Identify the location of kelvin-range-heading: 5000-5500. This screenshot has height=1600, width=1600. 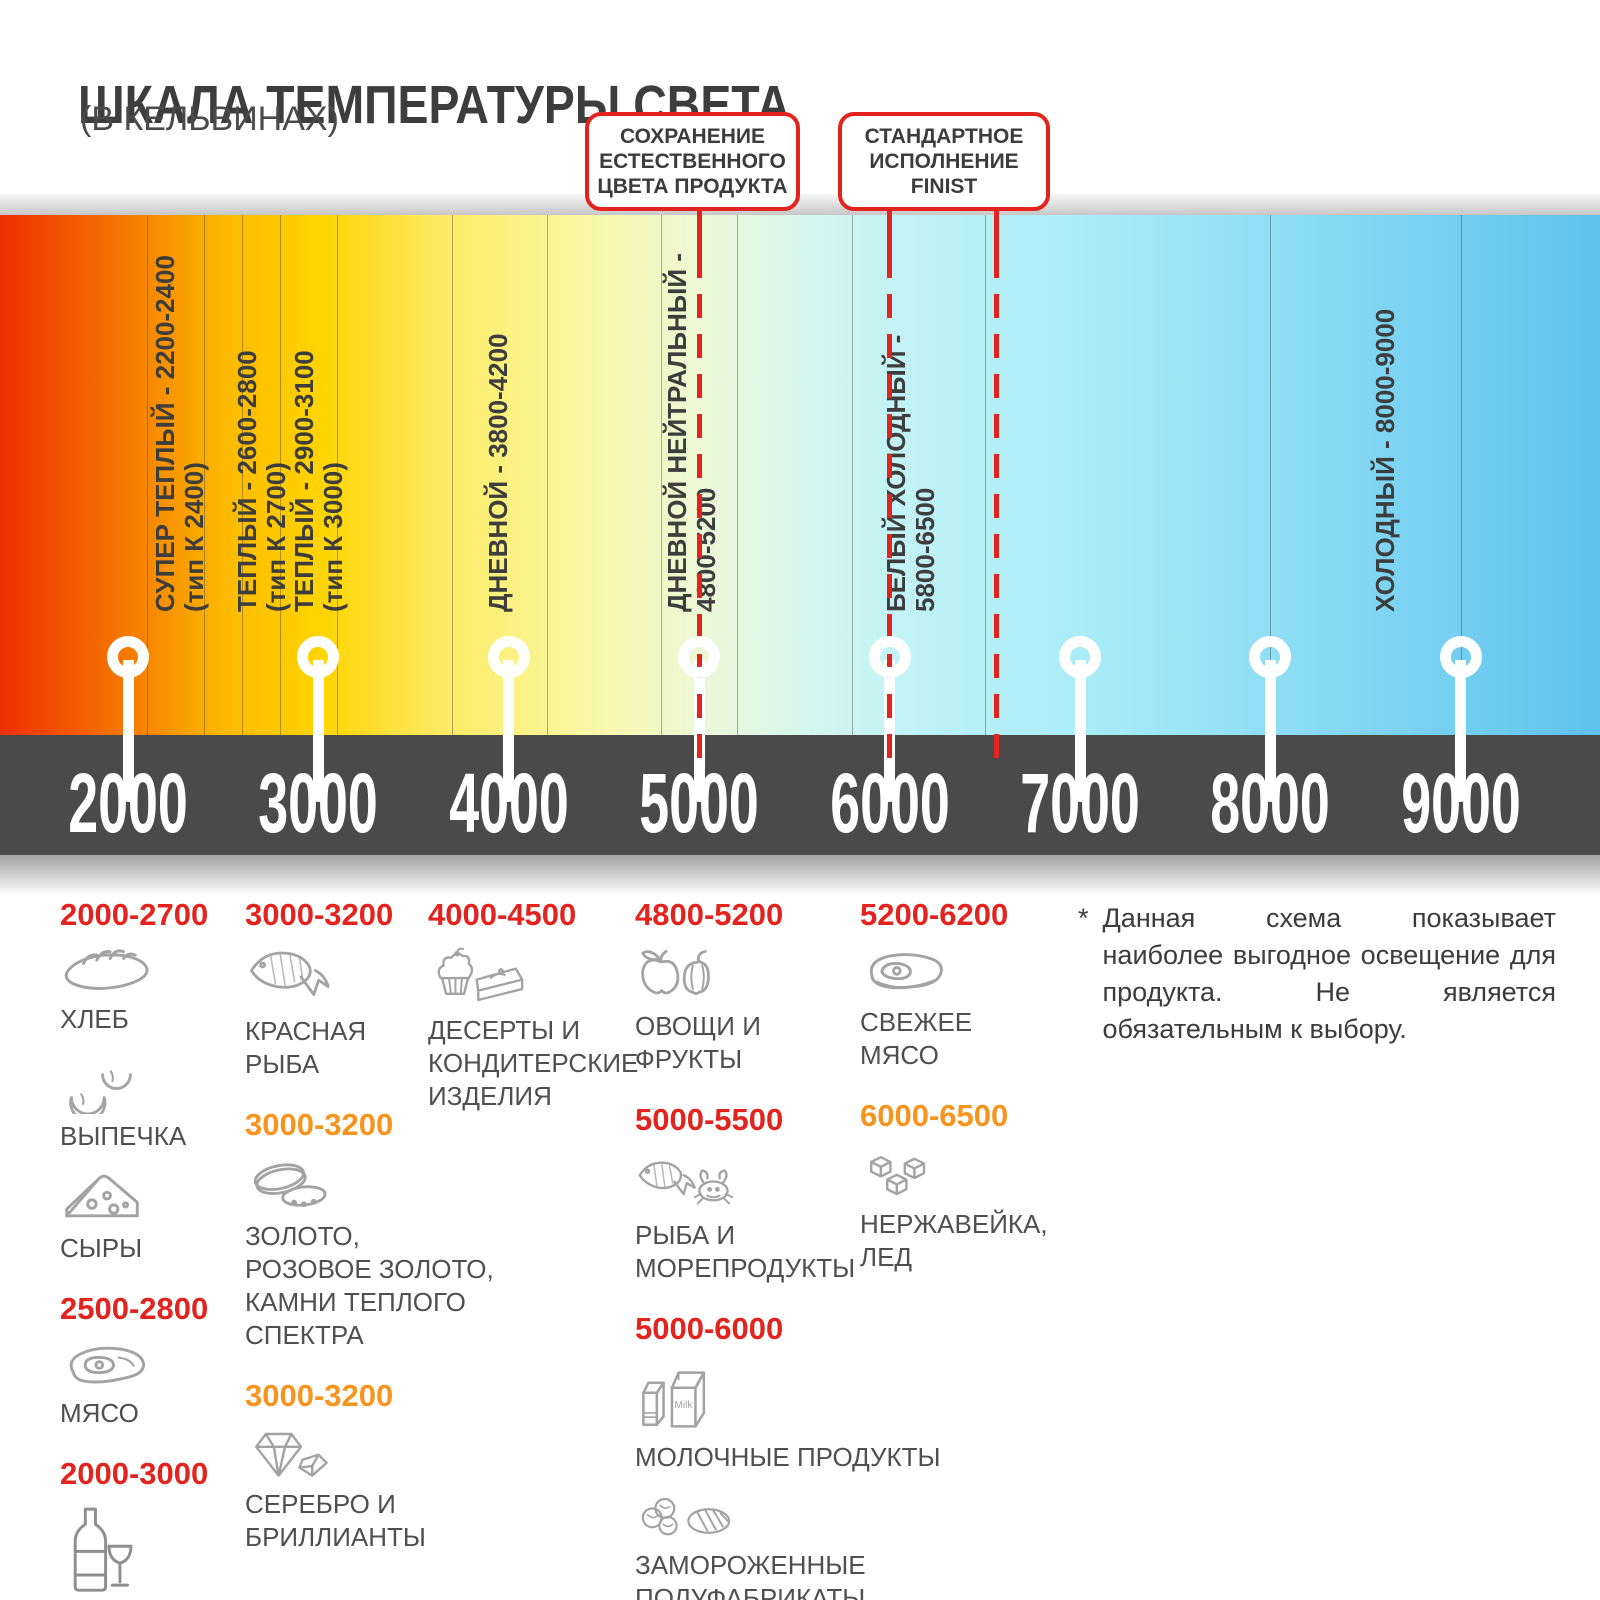
(709, 1119).